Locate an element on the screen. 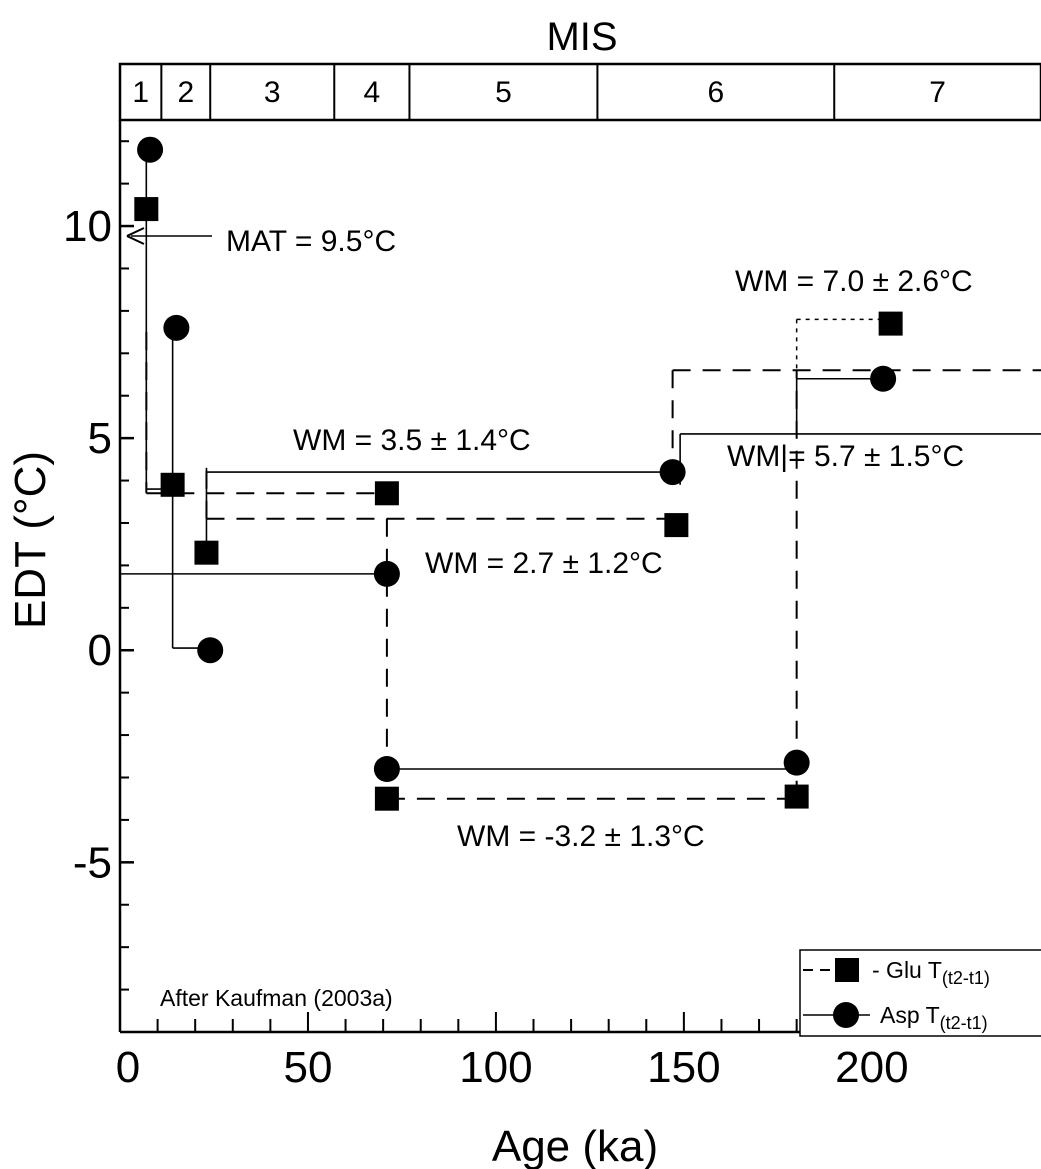  legend-asp-label: Asp T(t2-t1) is located at coordinates (934, 1017).